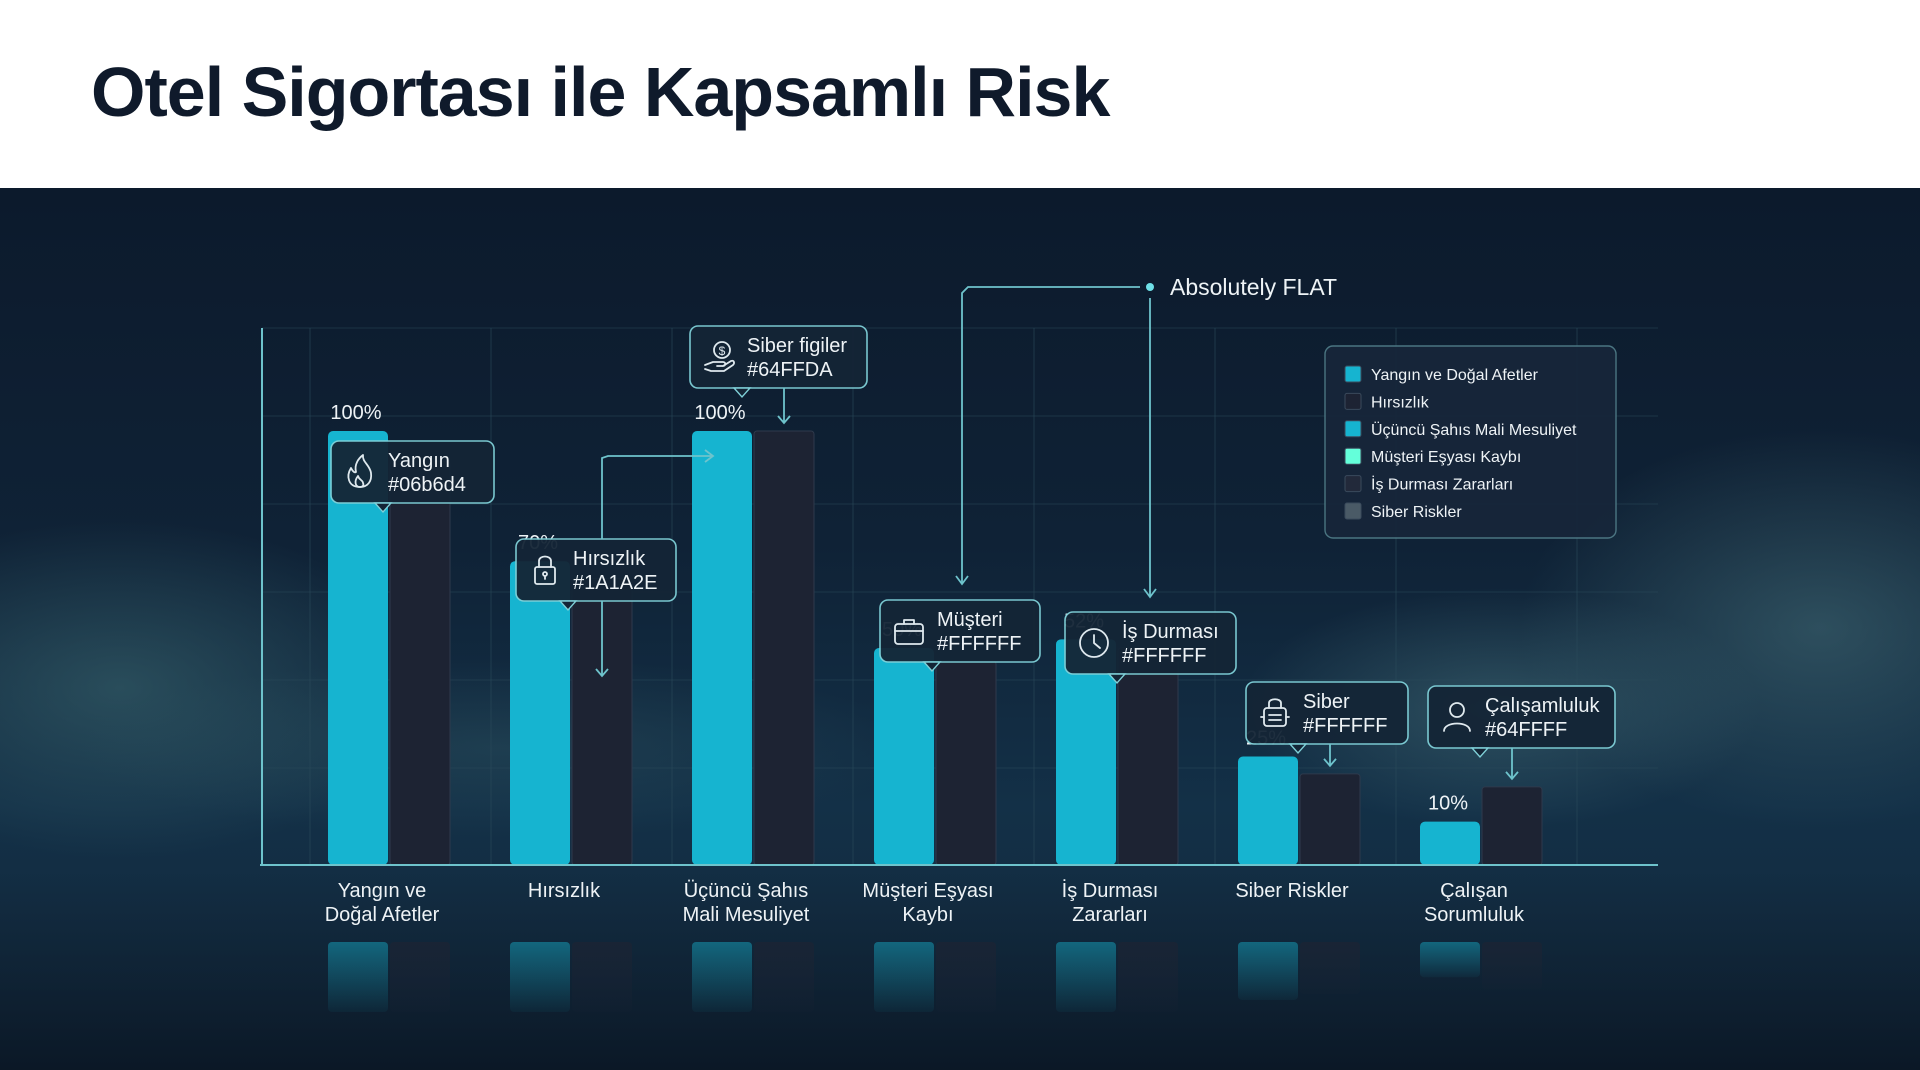 This screenshot has width=1920, height=1070. Describe the element at coordinates (1457, 717) in the screenshot. I see `person-icon` at that location.